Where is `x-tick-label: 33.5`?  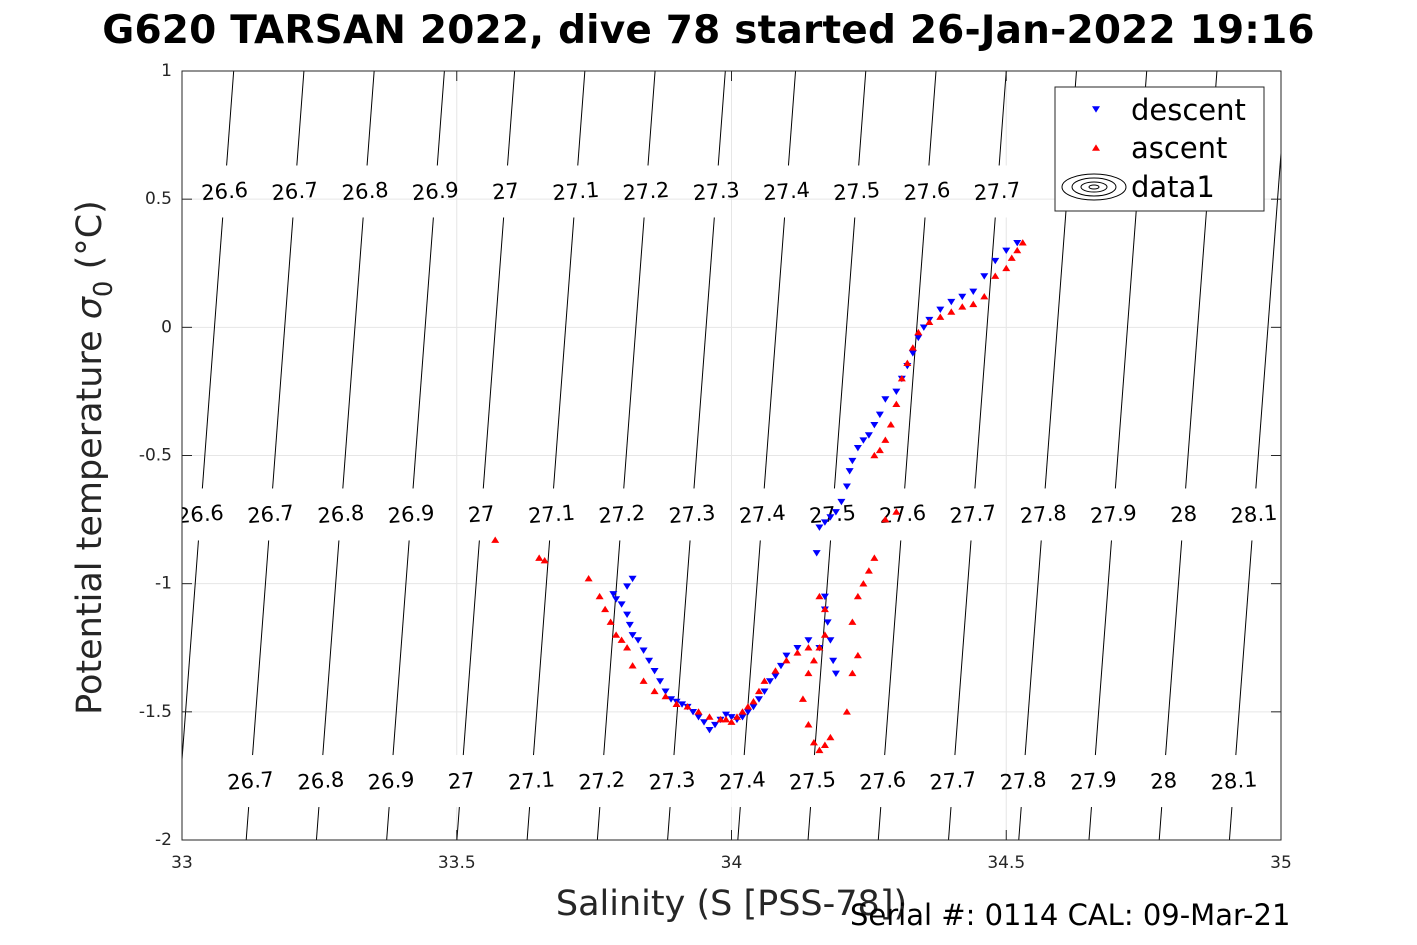
x-tick-label: 33.5 is located at coordinates (457, 863).